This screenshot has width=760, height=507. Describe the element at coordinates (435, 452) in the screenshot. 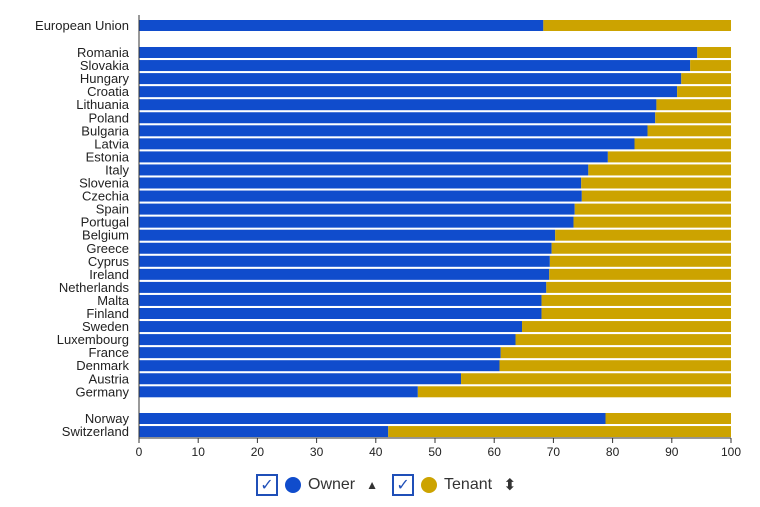

I see `x-tick-label: 50` at that location.